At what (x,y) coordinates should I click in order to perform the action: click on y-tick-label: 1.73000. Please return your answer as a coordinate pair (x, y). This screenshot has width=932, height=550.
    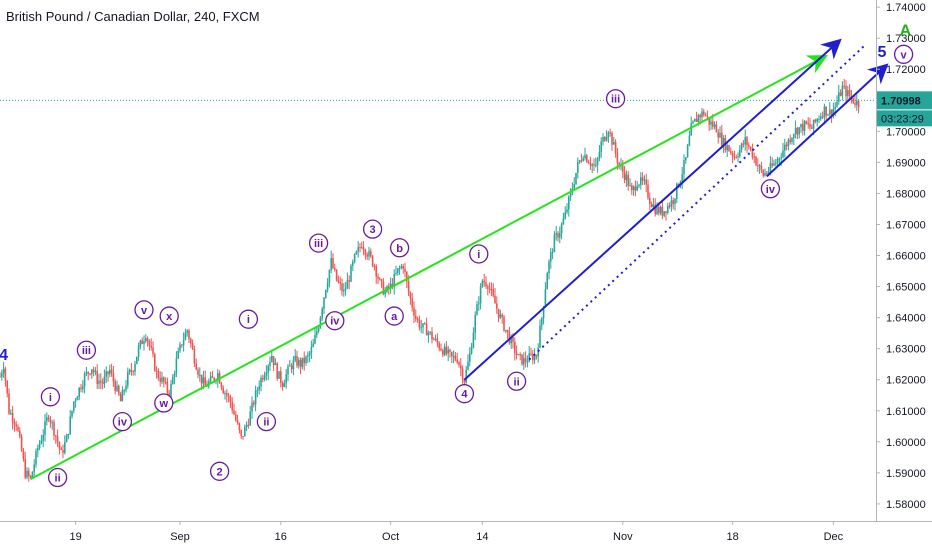
    Looking at the image, I should click on (906, 39).